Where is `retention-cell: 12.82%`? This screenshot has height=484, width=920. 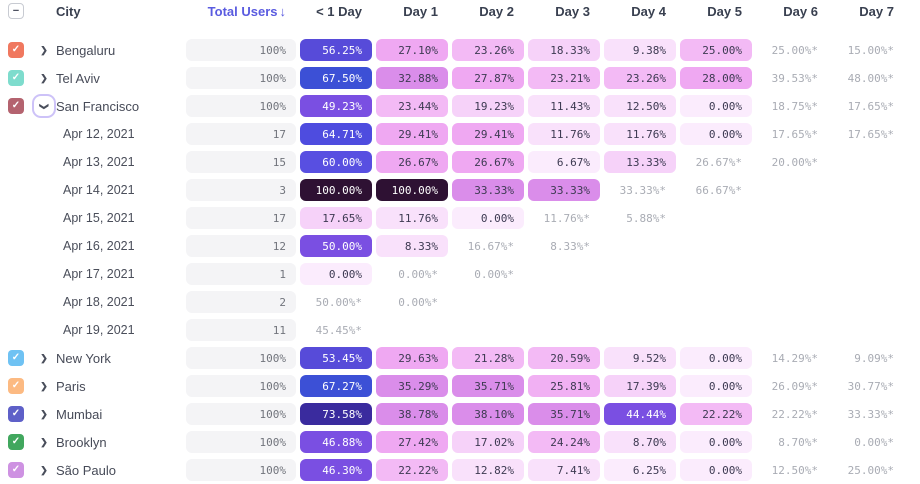 retention-cell: 12.82% is located at coordinates (488, 470).